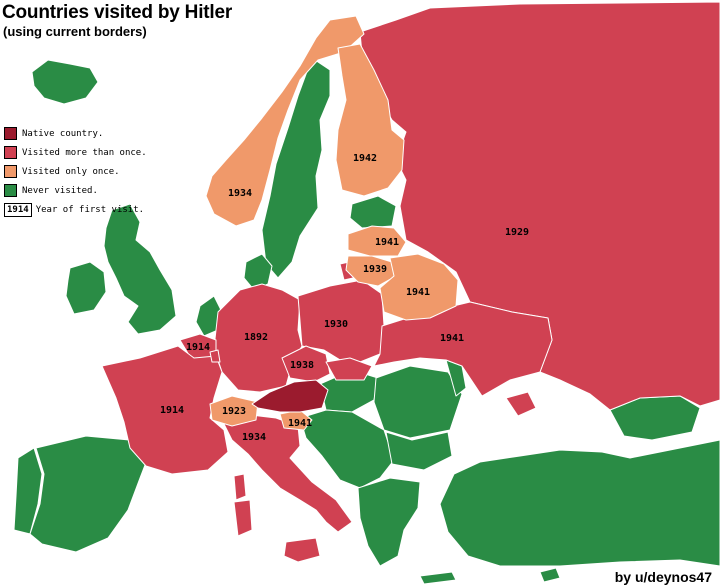  I want to click on author-credit: by u/deynos47, so click(663, 577).